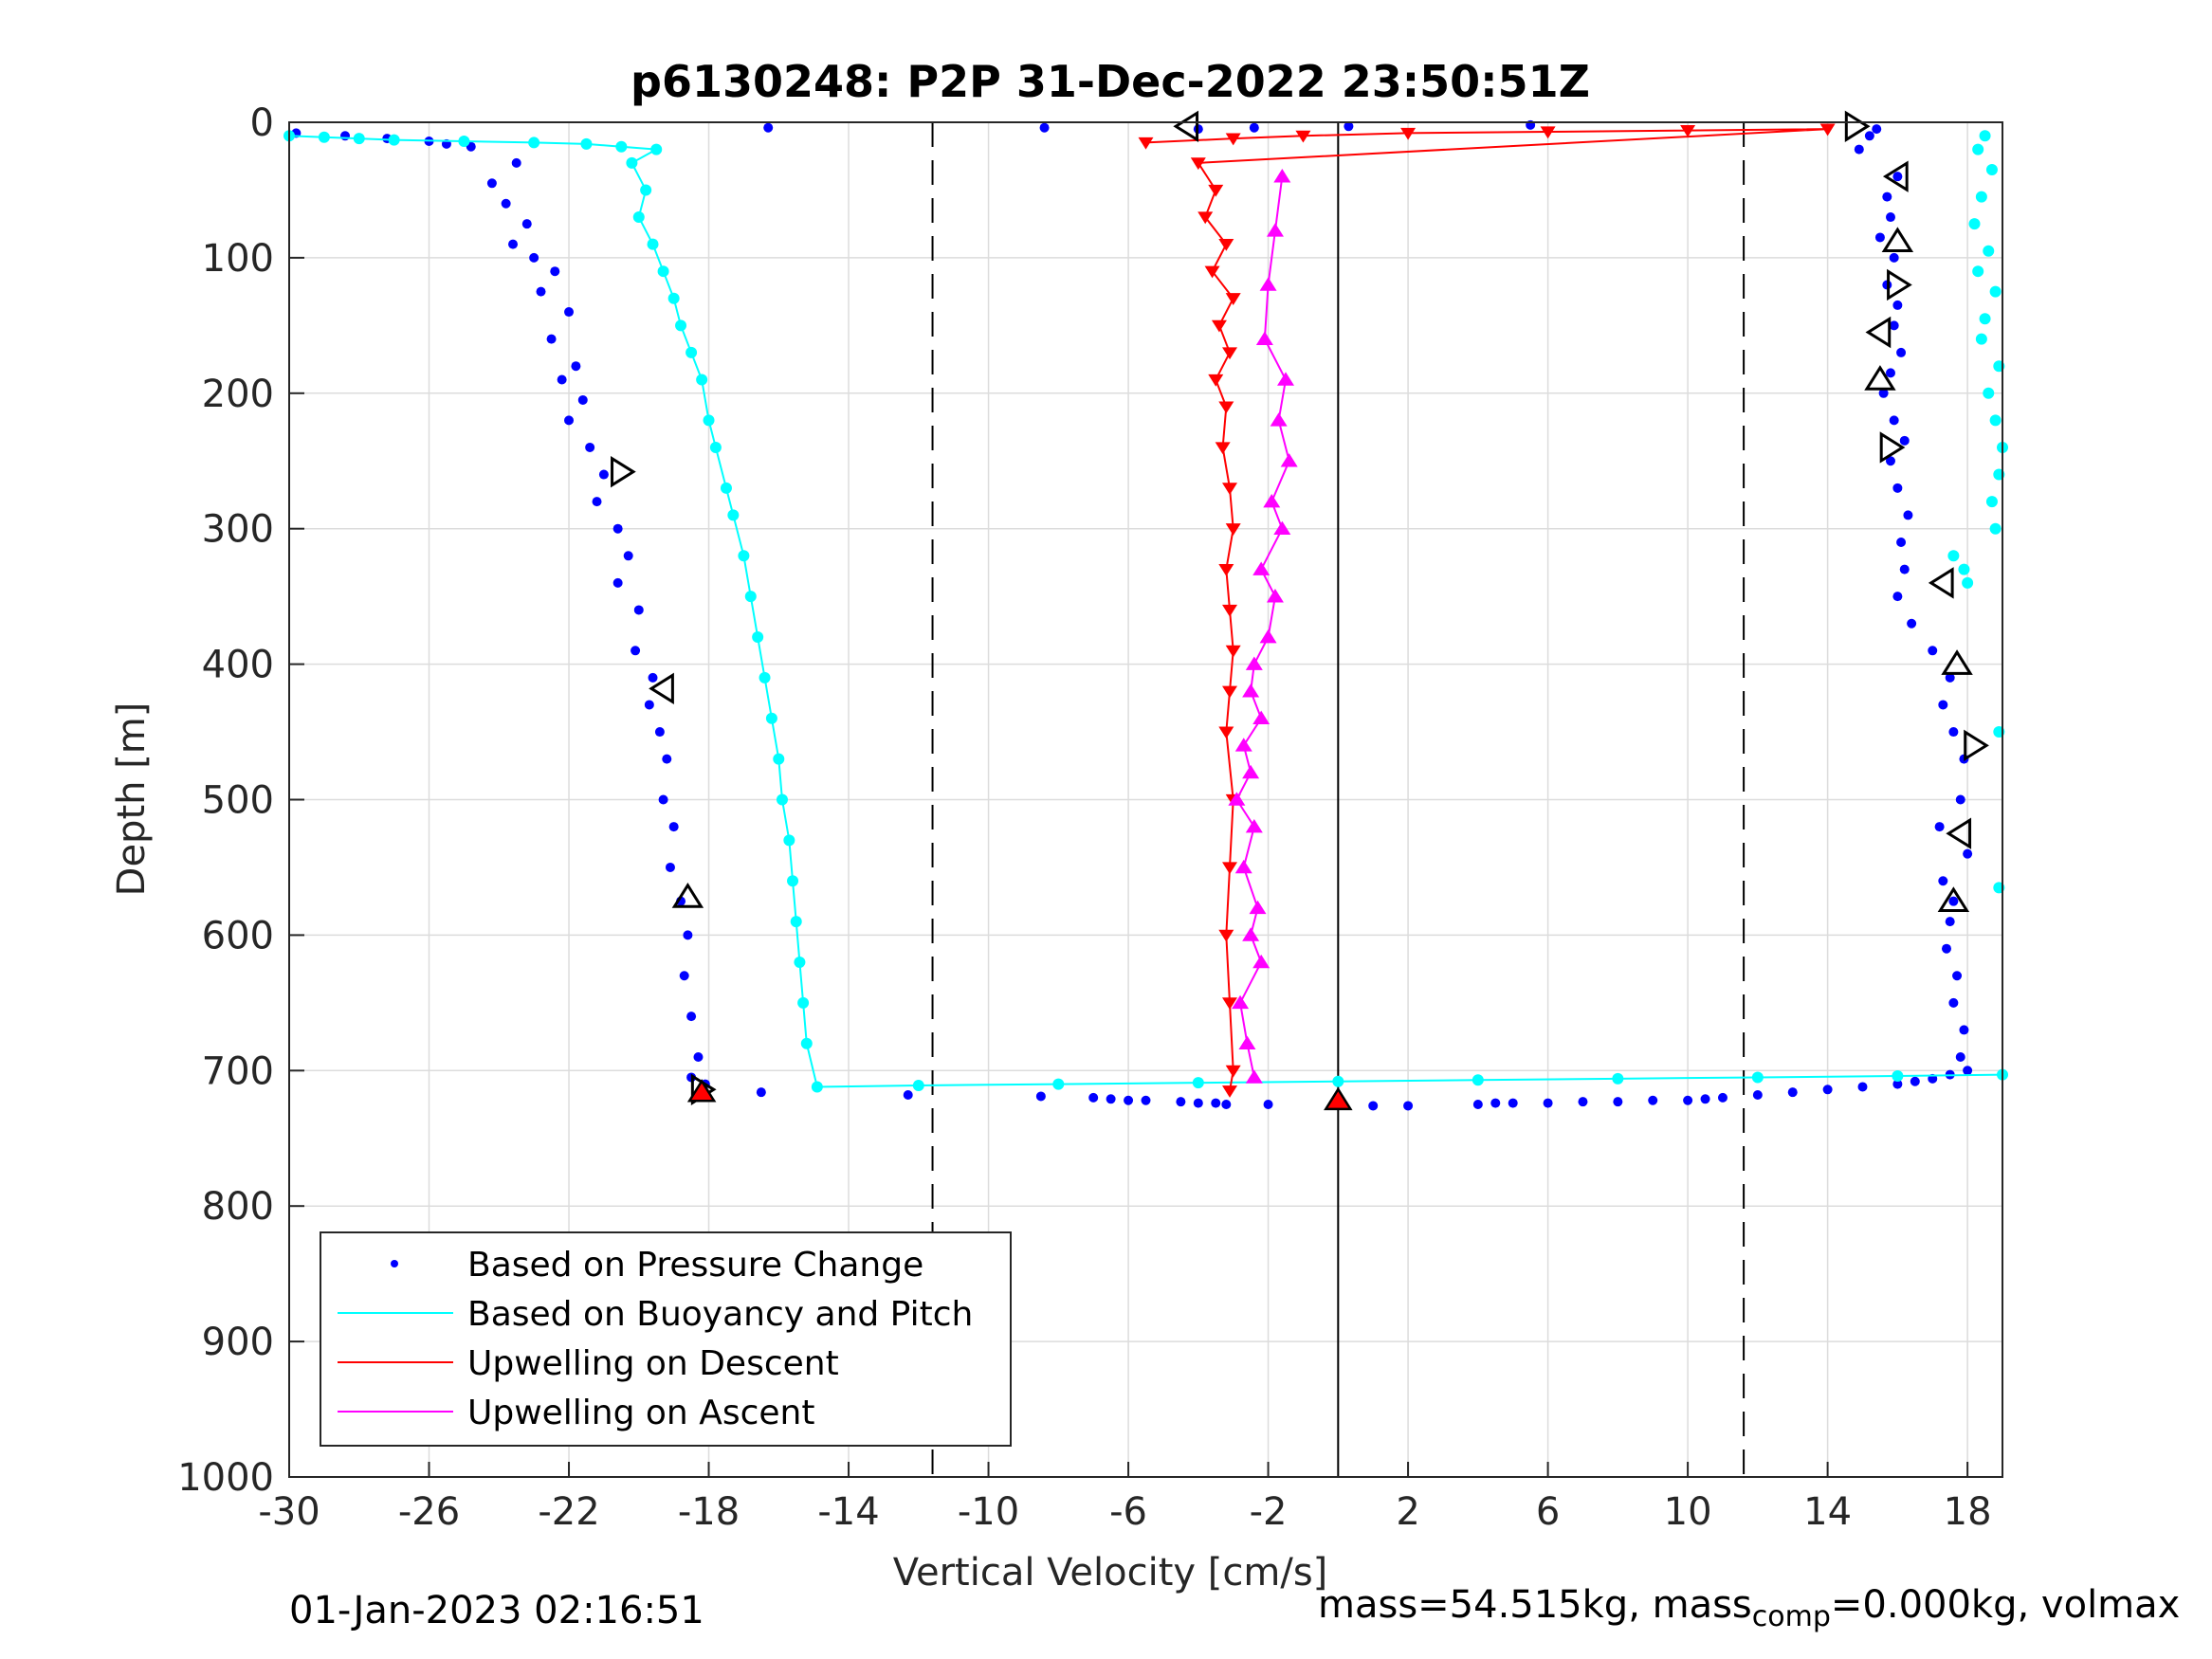  What do you see at coordinates (1128, 1512) in the screenshot?
I see `x-tick-label: -6` at bounding box center [1128, 1512].